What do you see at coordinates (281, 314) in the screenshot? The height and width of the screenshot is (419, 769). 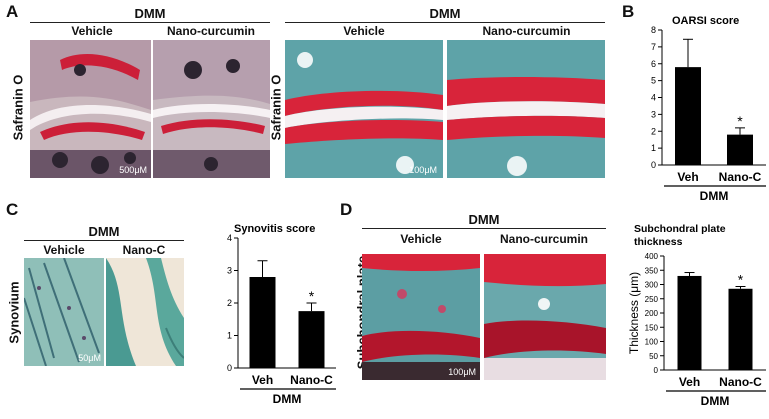 I see `synovitis-chart-svg: Synovitis score 0 1 2 3 4 Veh * Nano-C DMM` at bounding box center [281, 314].